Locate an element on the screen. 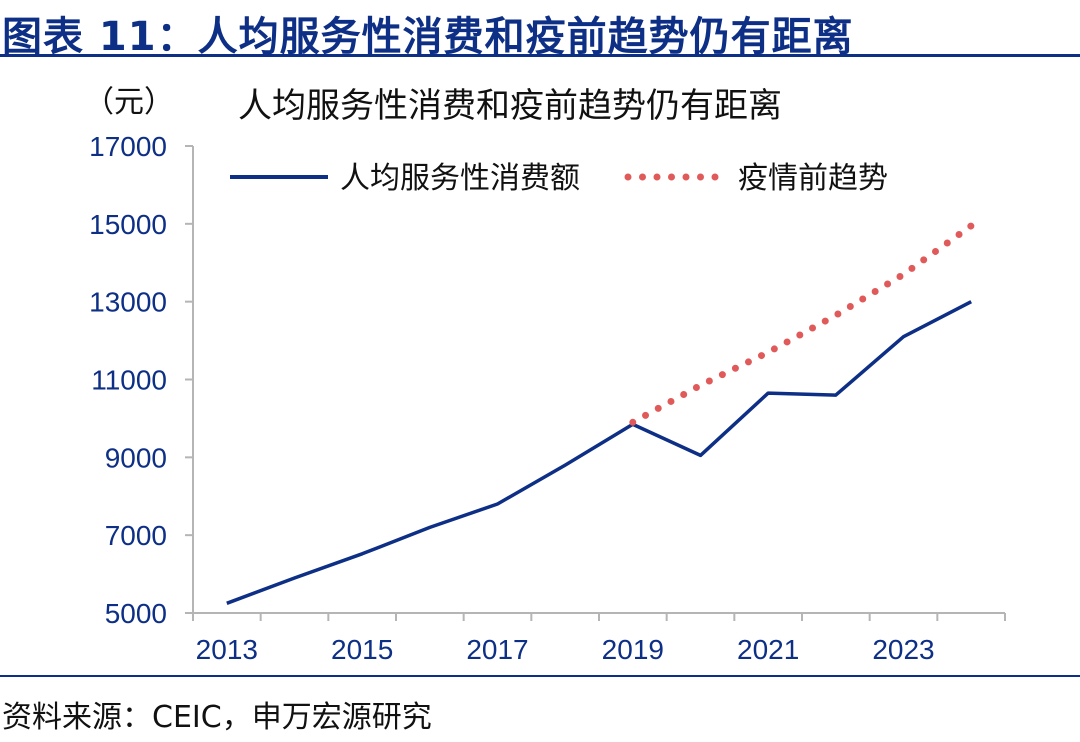 The height and width of the screenshot is (742, 1080). top-rule is located at coordinates (540, 55).